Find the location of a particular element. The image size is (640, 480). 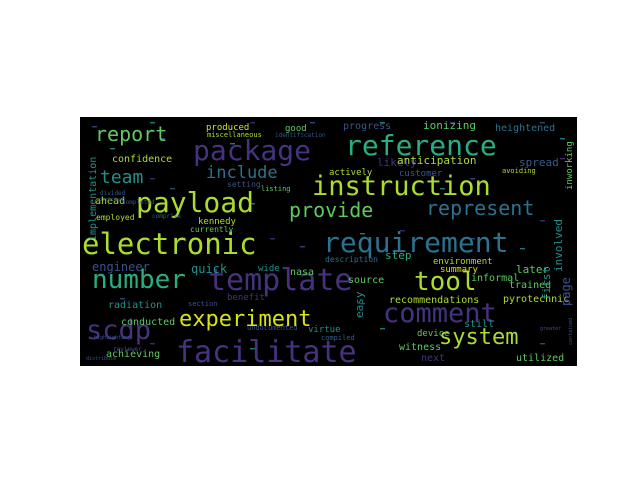

word-completed: completed is located at coordinates (138, 202).